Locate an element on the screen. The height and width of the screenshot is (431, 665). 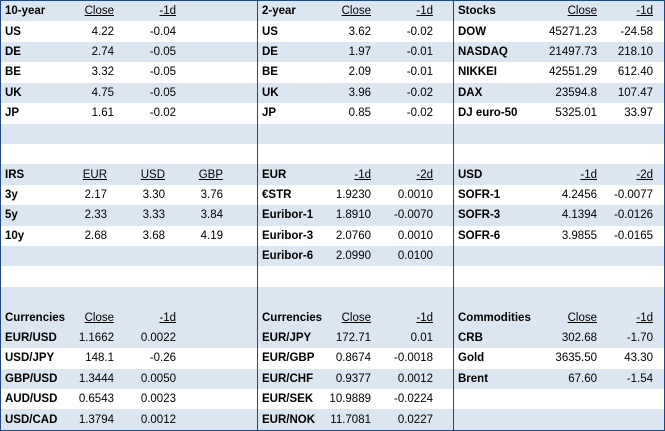
cell-value: -0.04 is located at coordinates (162, 31).